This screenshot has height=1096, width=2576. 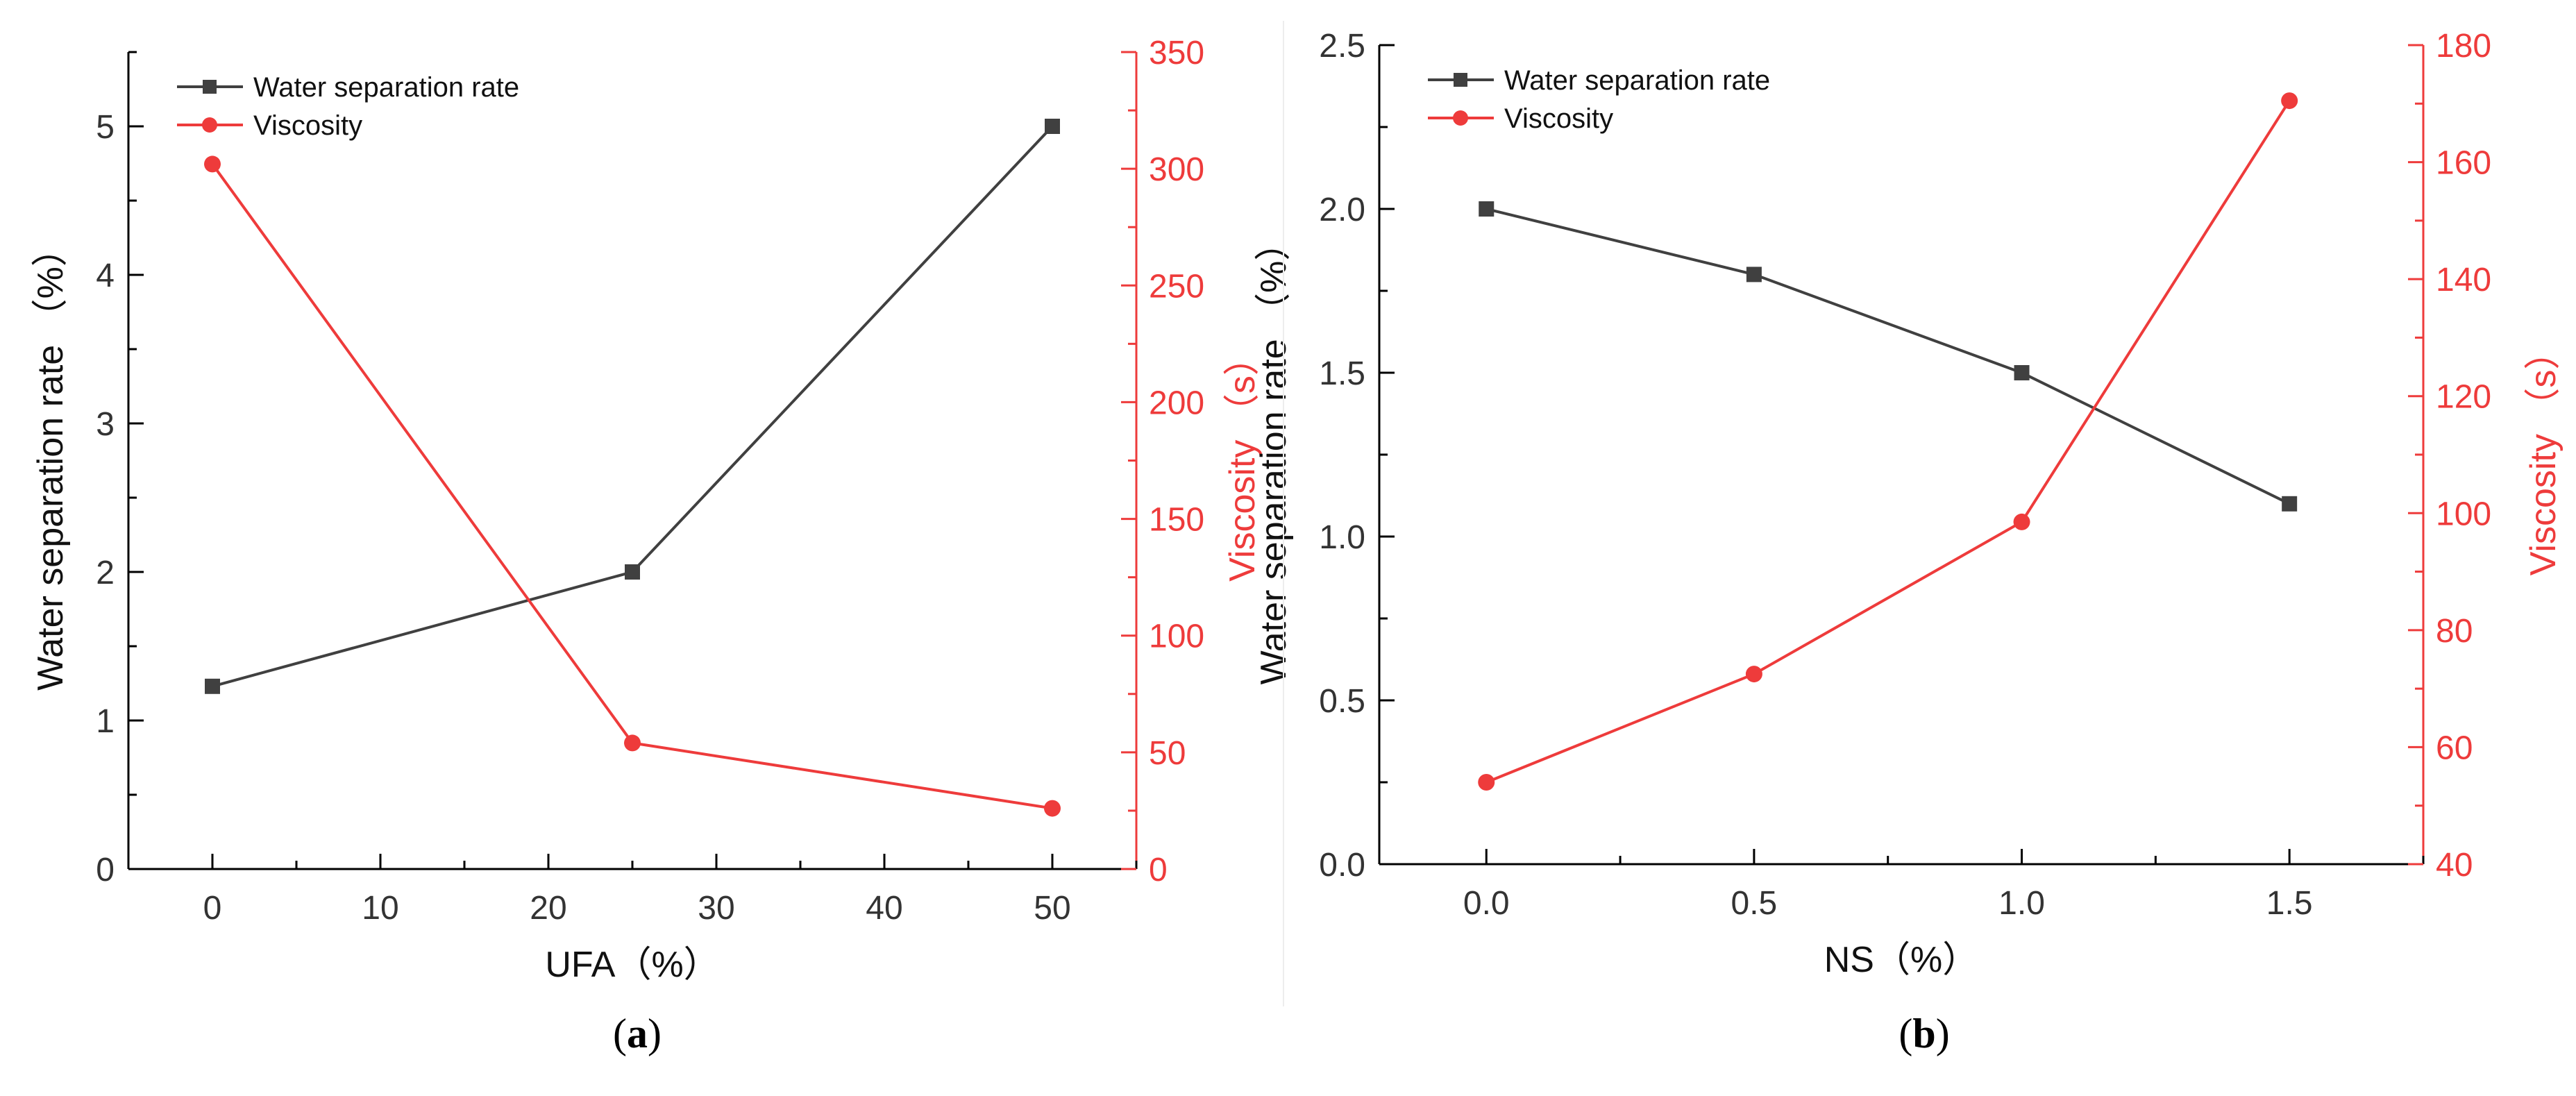 What do you see at coordinates (1342, 701) in the screenshot?
I see `left-y-tick-label: 0.5` at bounding box center [1342, 701].